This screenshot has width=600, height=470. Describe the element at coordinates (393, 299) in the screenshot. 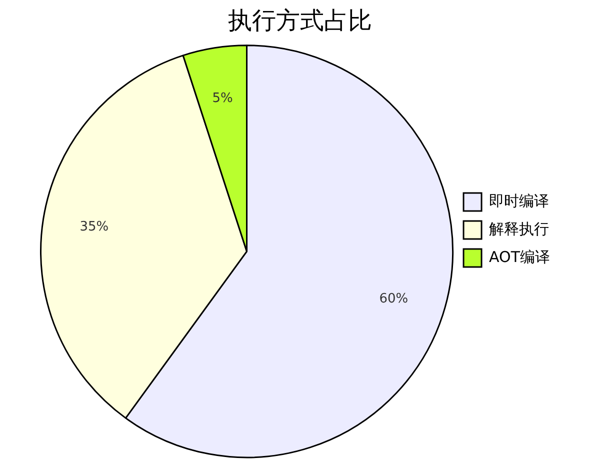

I see `data-label: 60%` at that location.